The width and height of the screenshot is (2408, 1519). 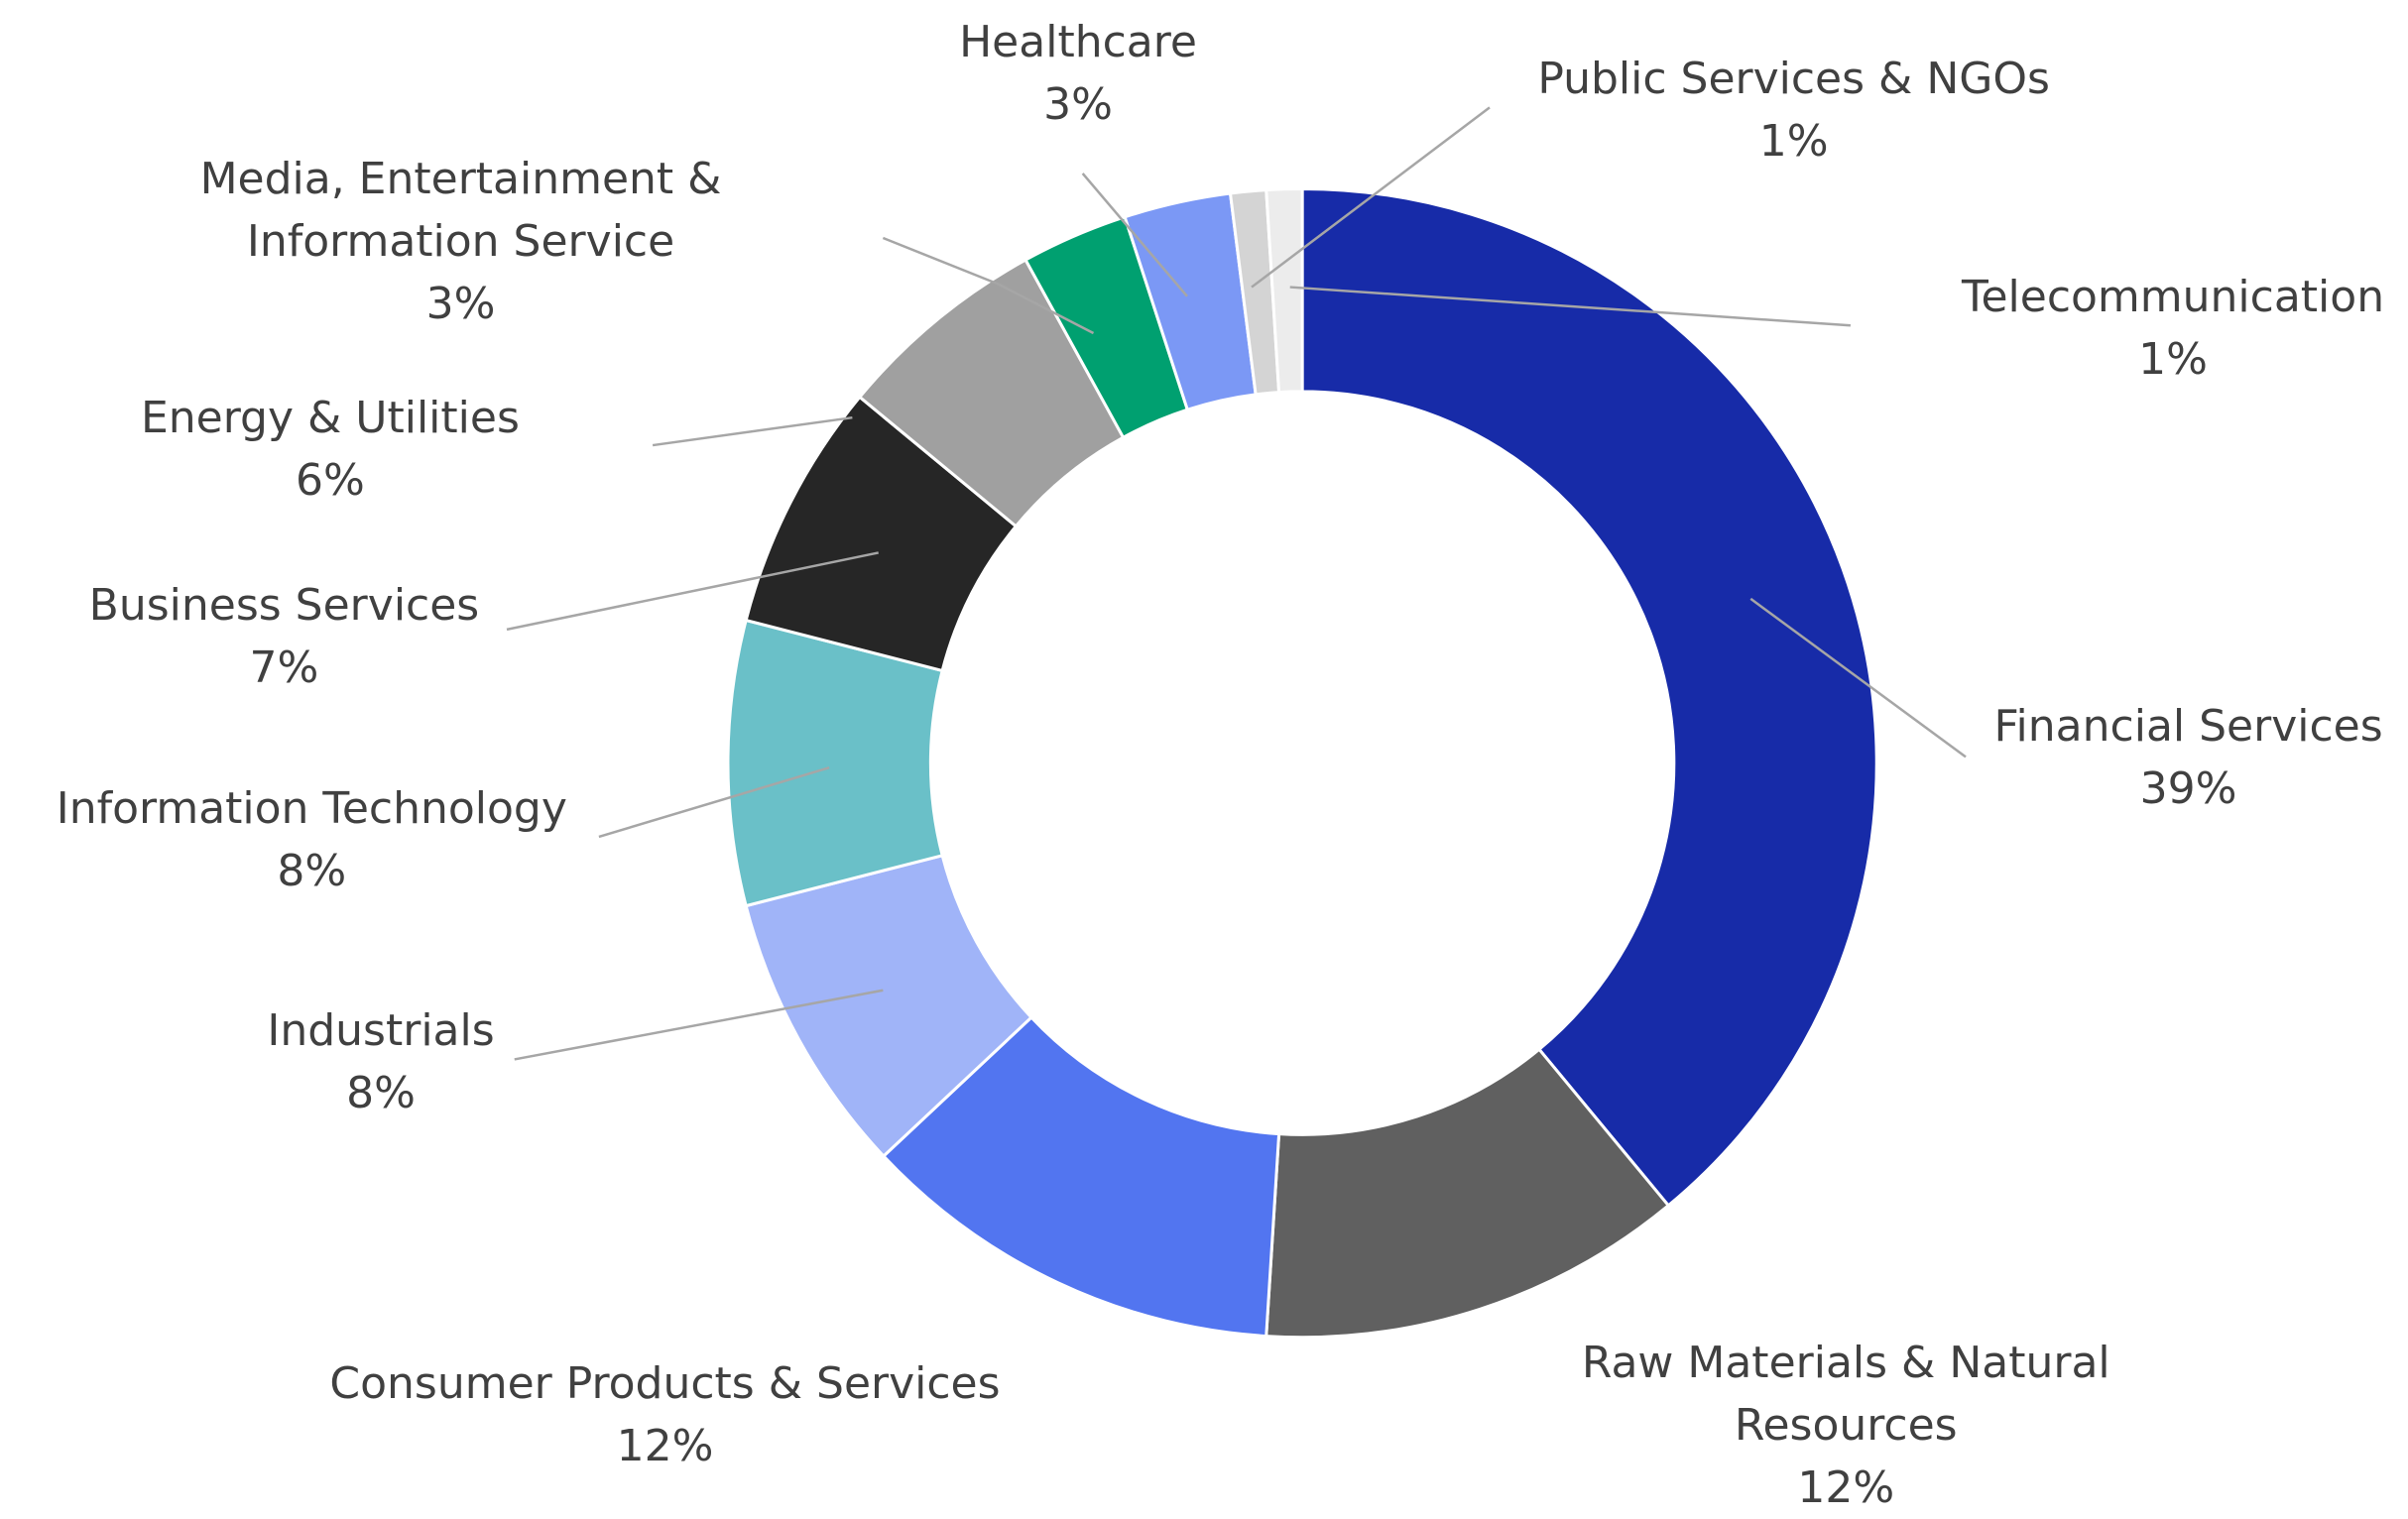 What do you see at coordinates (331, 481) in the screenshot?
I see `value-label: 6%` at bounding box center [331, 481].